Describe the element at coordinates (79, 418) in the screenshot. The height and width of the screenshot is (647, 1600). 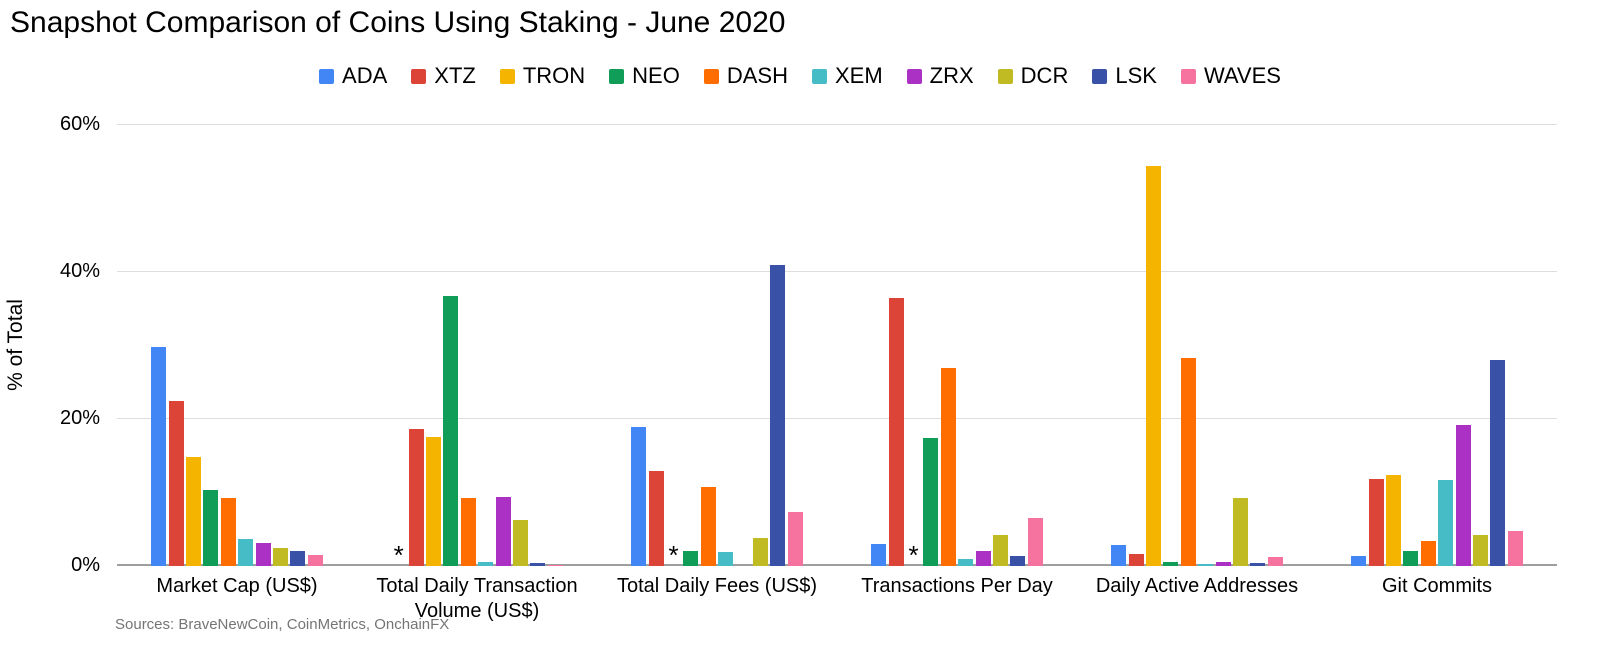
I see `y-tick-label: 20%` at that location.